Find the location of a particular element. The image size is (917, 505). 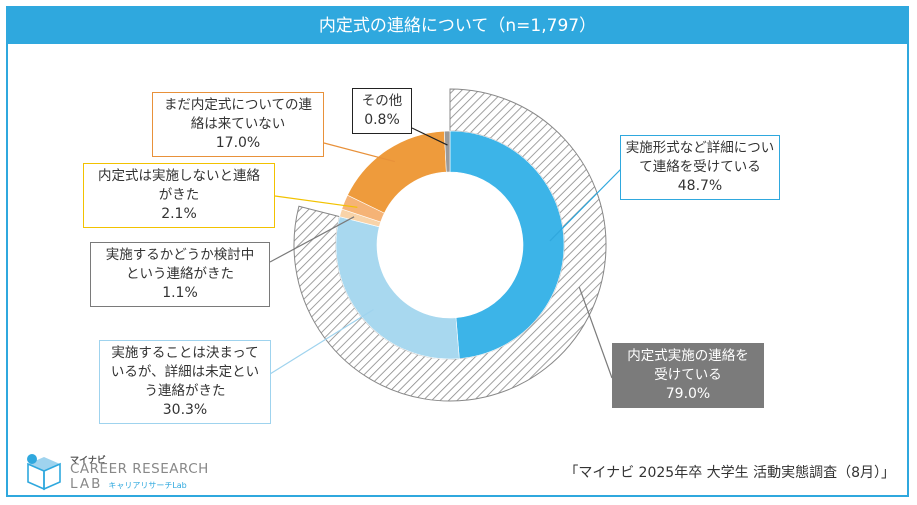

donut-slice-other is located at coordinates (447, 151).